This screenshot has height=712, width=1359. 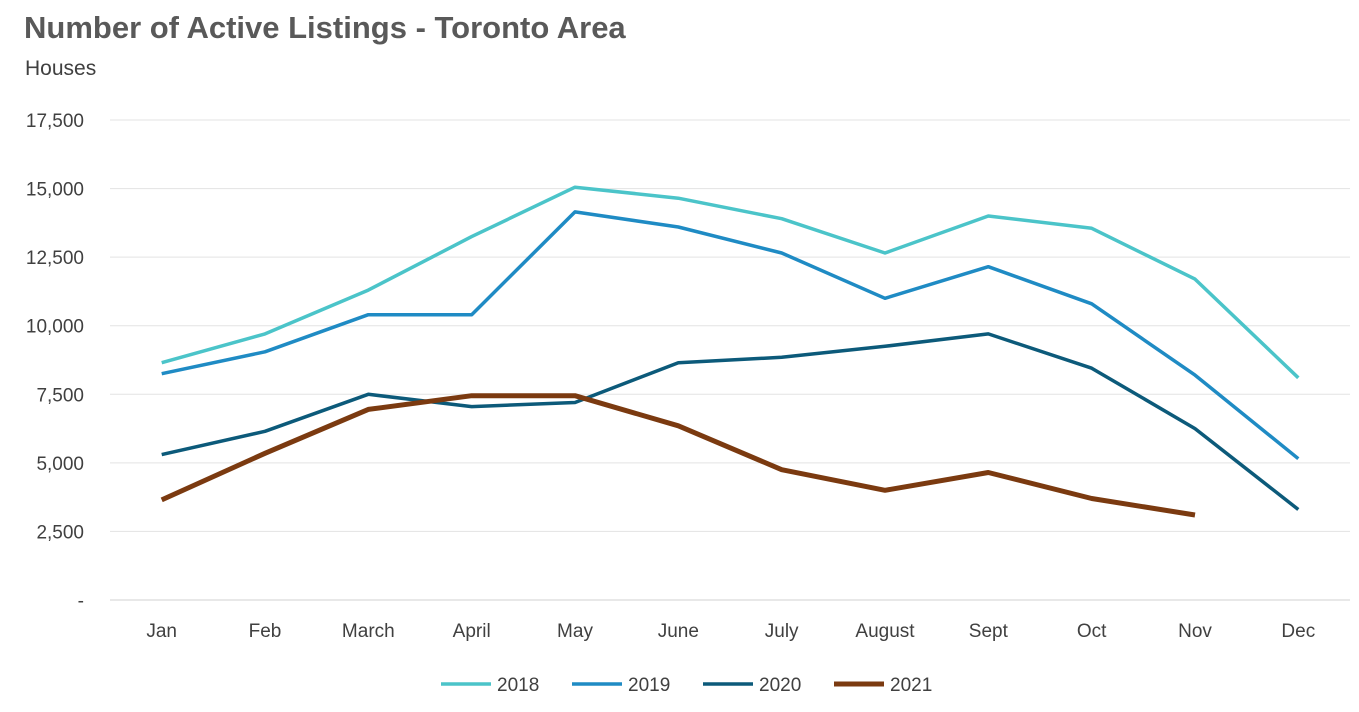 What do you see at coordinates (575, 631) in the screenshot?
I see `x-tick-label: May` at bounding box center [575, 631].